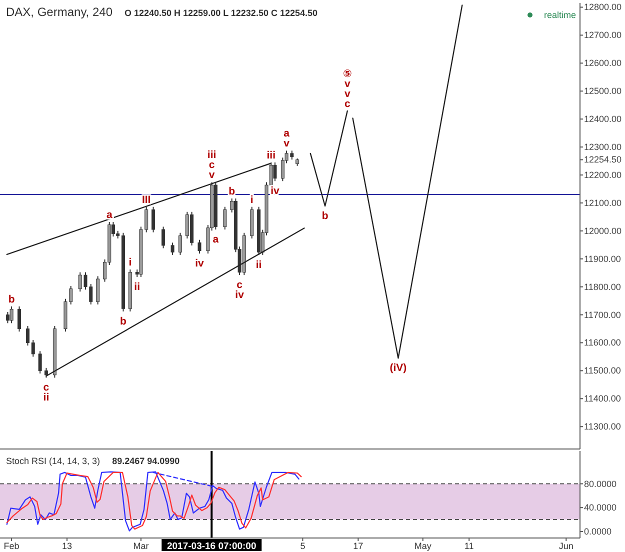 This screenshot has width=625, height=552. What do you see at coordinates (603, 231) in the screenshot?
I see `y-tick-label: 12000.00` at bounding box center [603, 231].